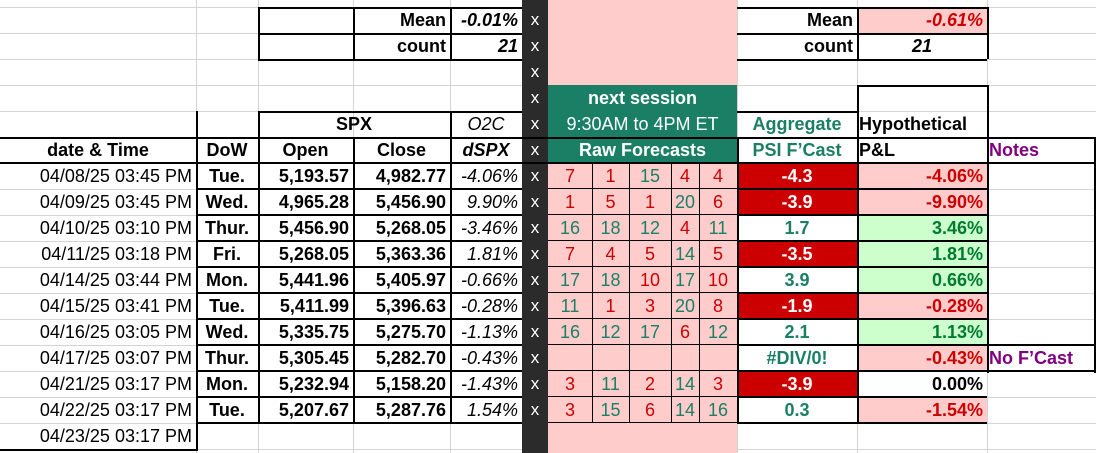  I want to click on psi-forecast-cell: 1.7, so click(797, 228).